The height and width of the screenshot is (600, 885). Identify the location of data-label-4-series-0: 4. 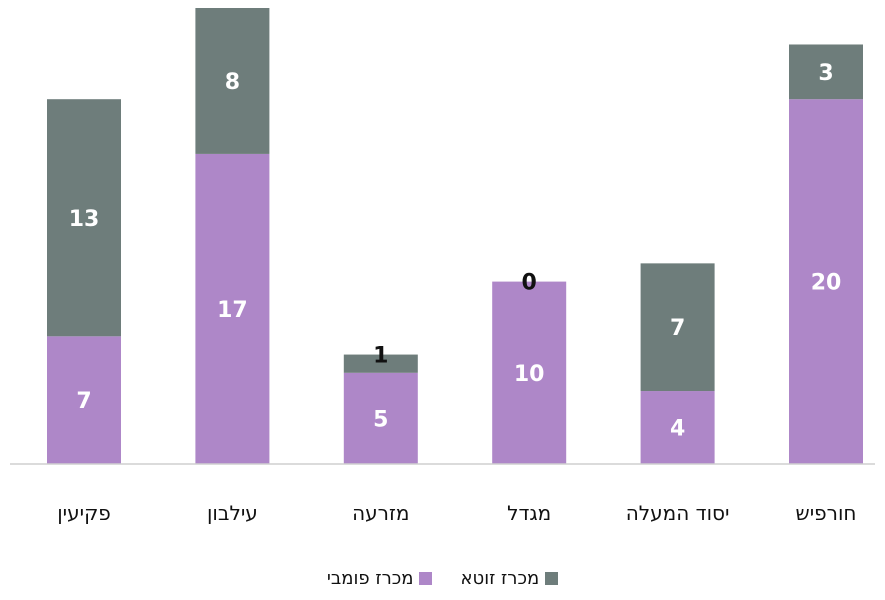
(677, 429).